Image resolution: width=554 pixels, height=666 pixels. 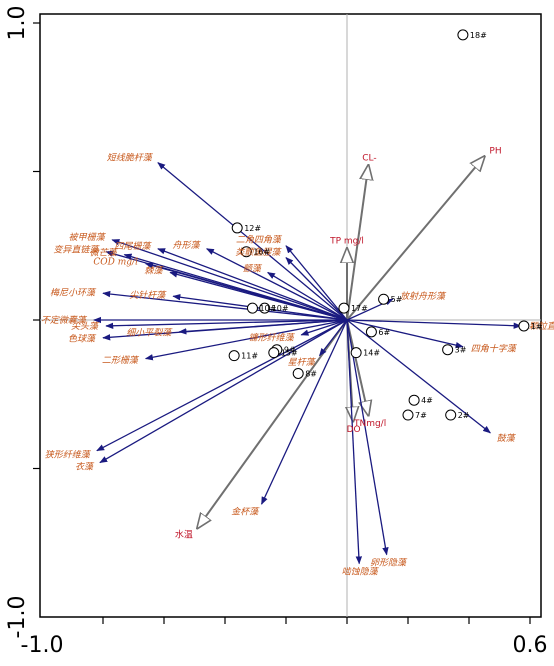 What do you see at coordinates (507, 438) in the screenshot?
I see `species-arrow-label: 鼓藻` at bounding box center [507, 438].